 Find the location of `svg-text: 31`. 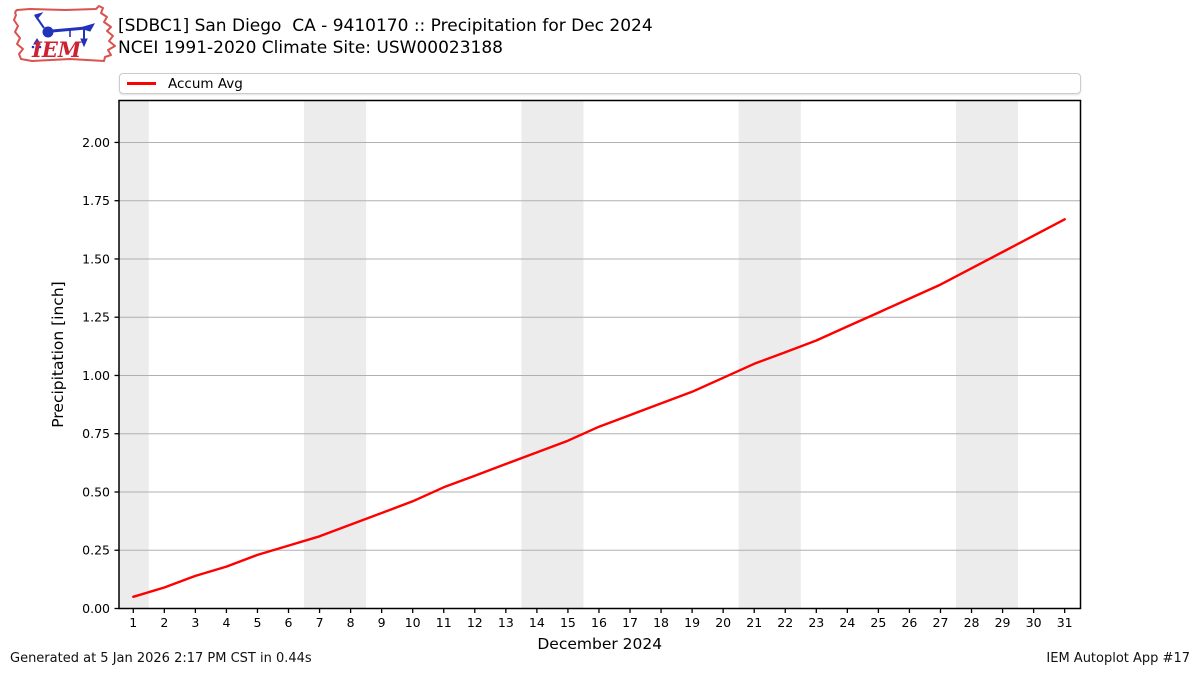

svg-text: 31 is located at coordinates (1065, 622).